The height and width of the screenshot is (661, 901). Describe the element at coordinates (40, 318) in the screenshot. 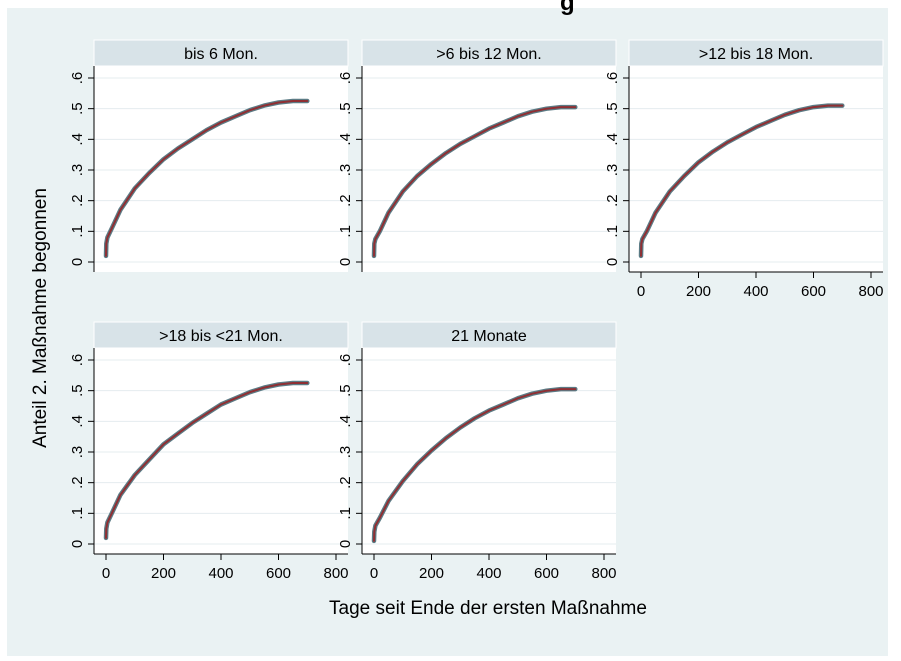

I see `y-axis-label: Anteil 2. Maßnahme begonnen` at that location.